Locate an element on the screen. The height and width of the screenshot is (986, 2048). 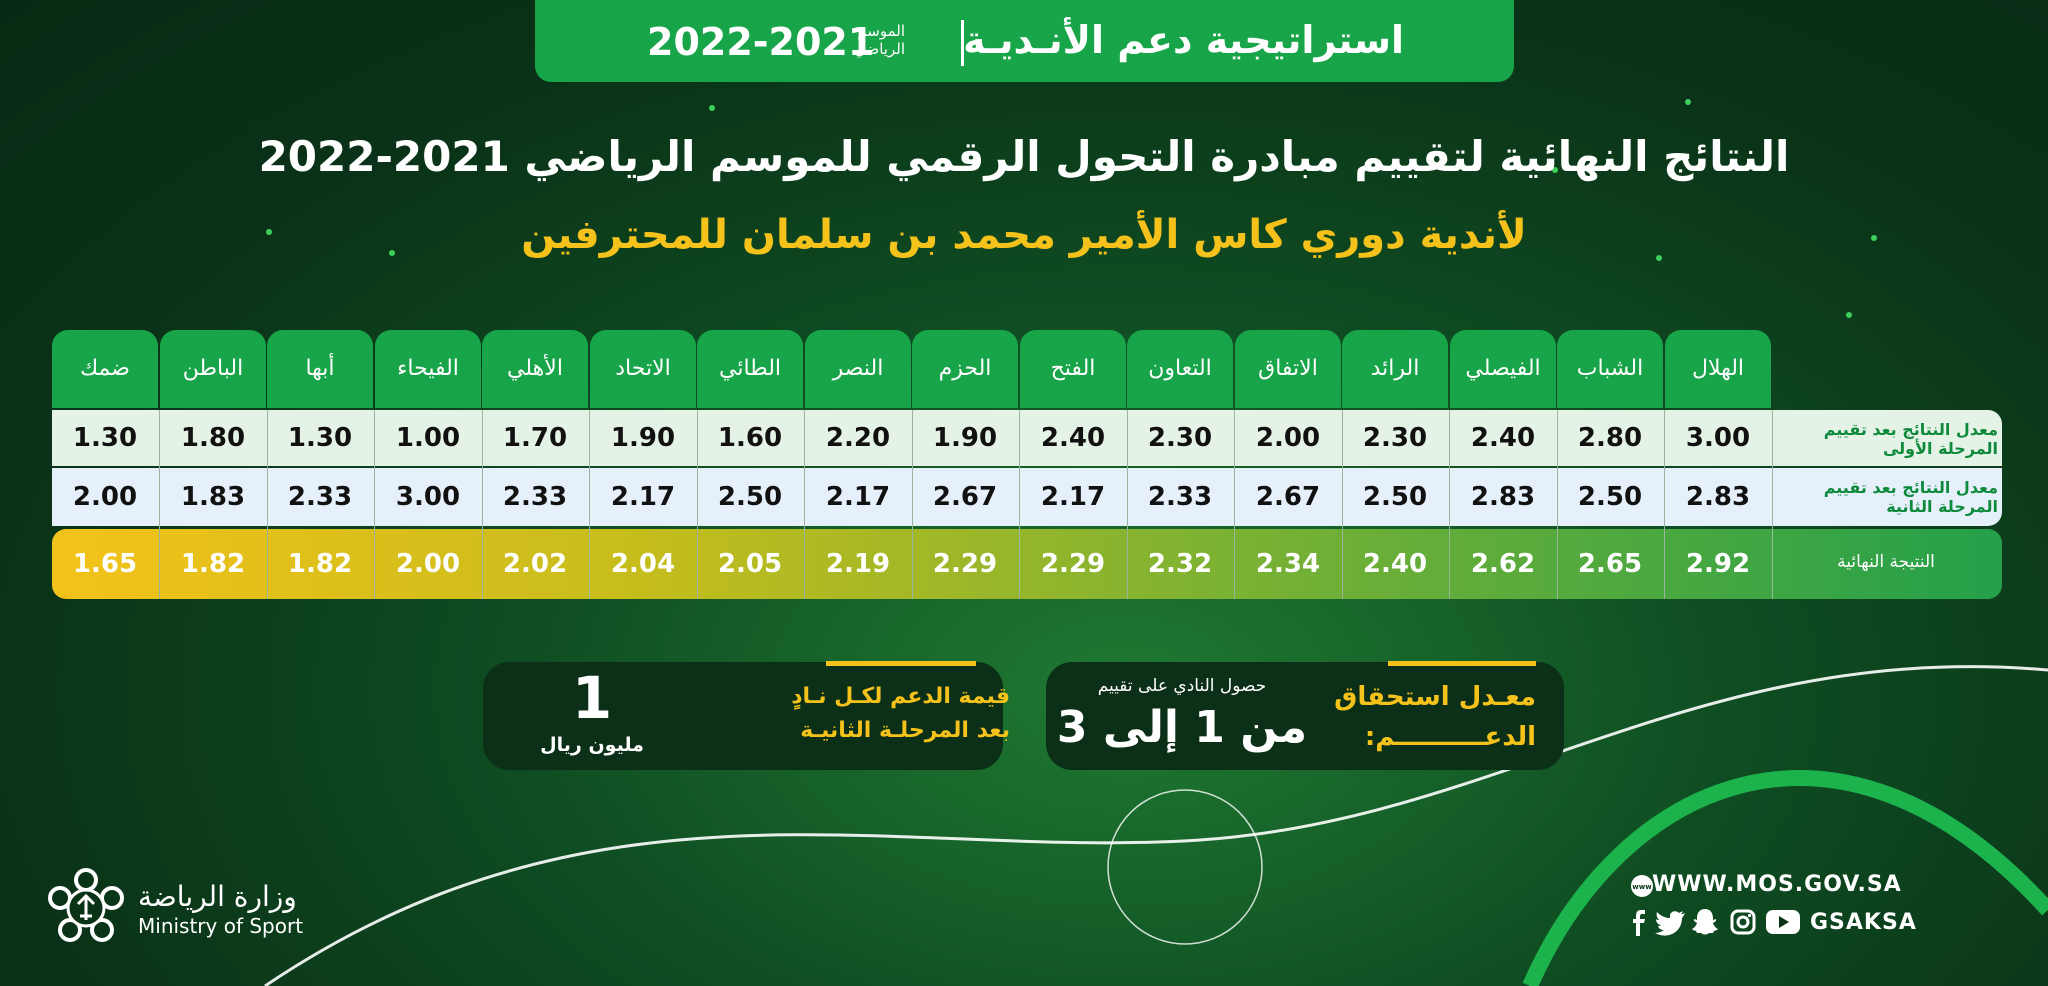
club-header: الرائد is located at coordinates (1395, 369).